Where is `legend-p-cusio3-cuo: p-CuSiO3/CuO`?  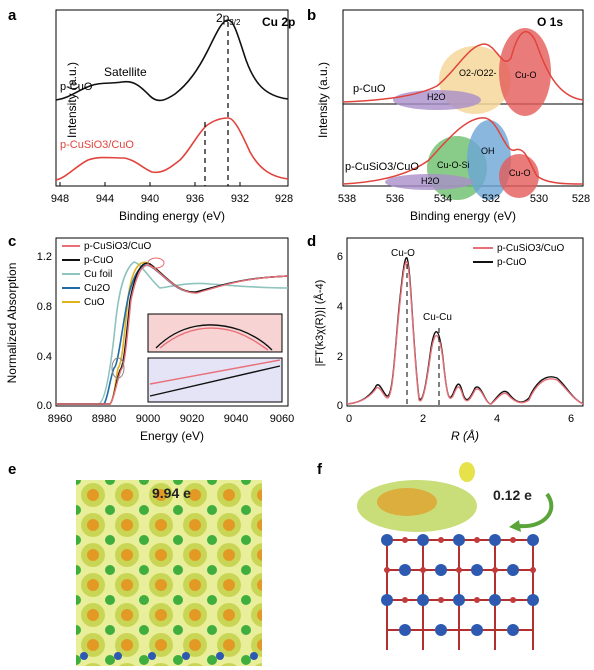
legend-p-cusio3-cuo: p-CuSiO3/CuO is located at coordinates (117, 246).